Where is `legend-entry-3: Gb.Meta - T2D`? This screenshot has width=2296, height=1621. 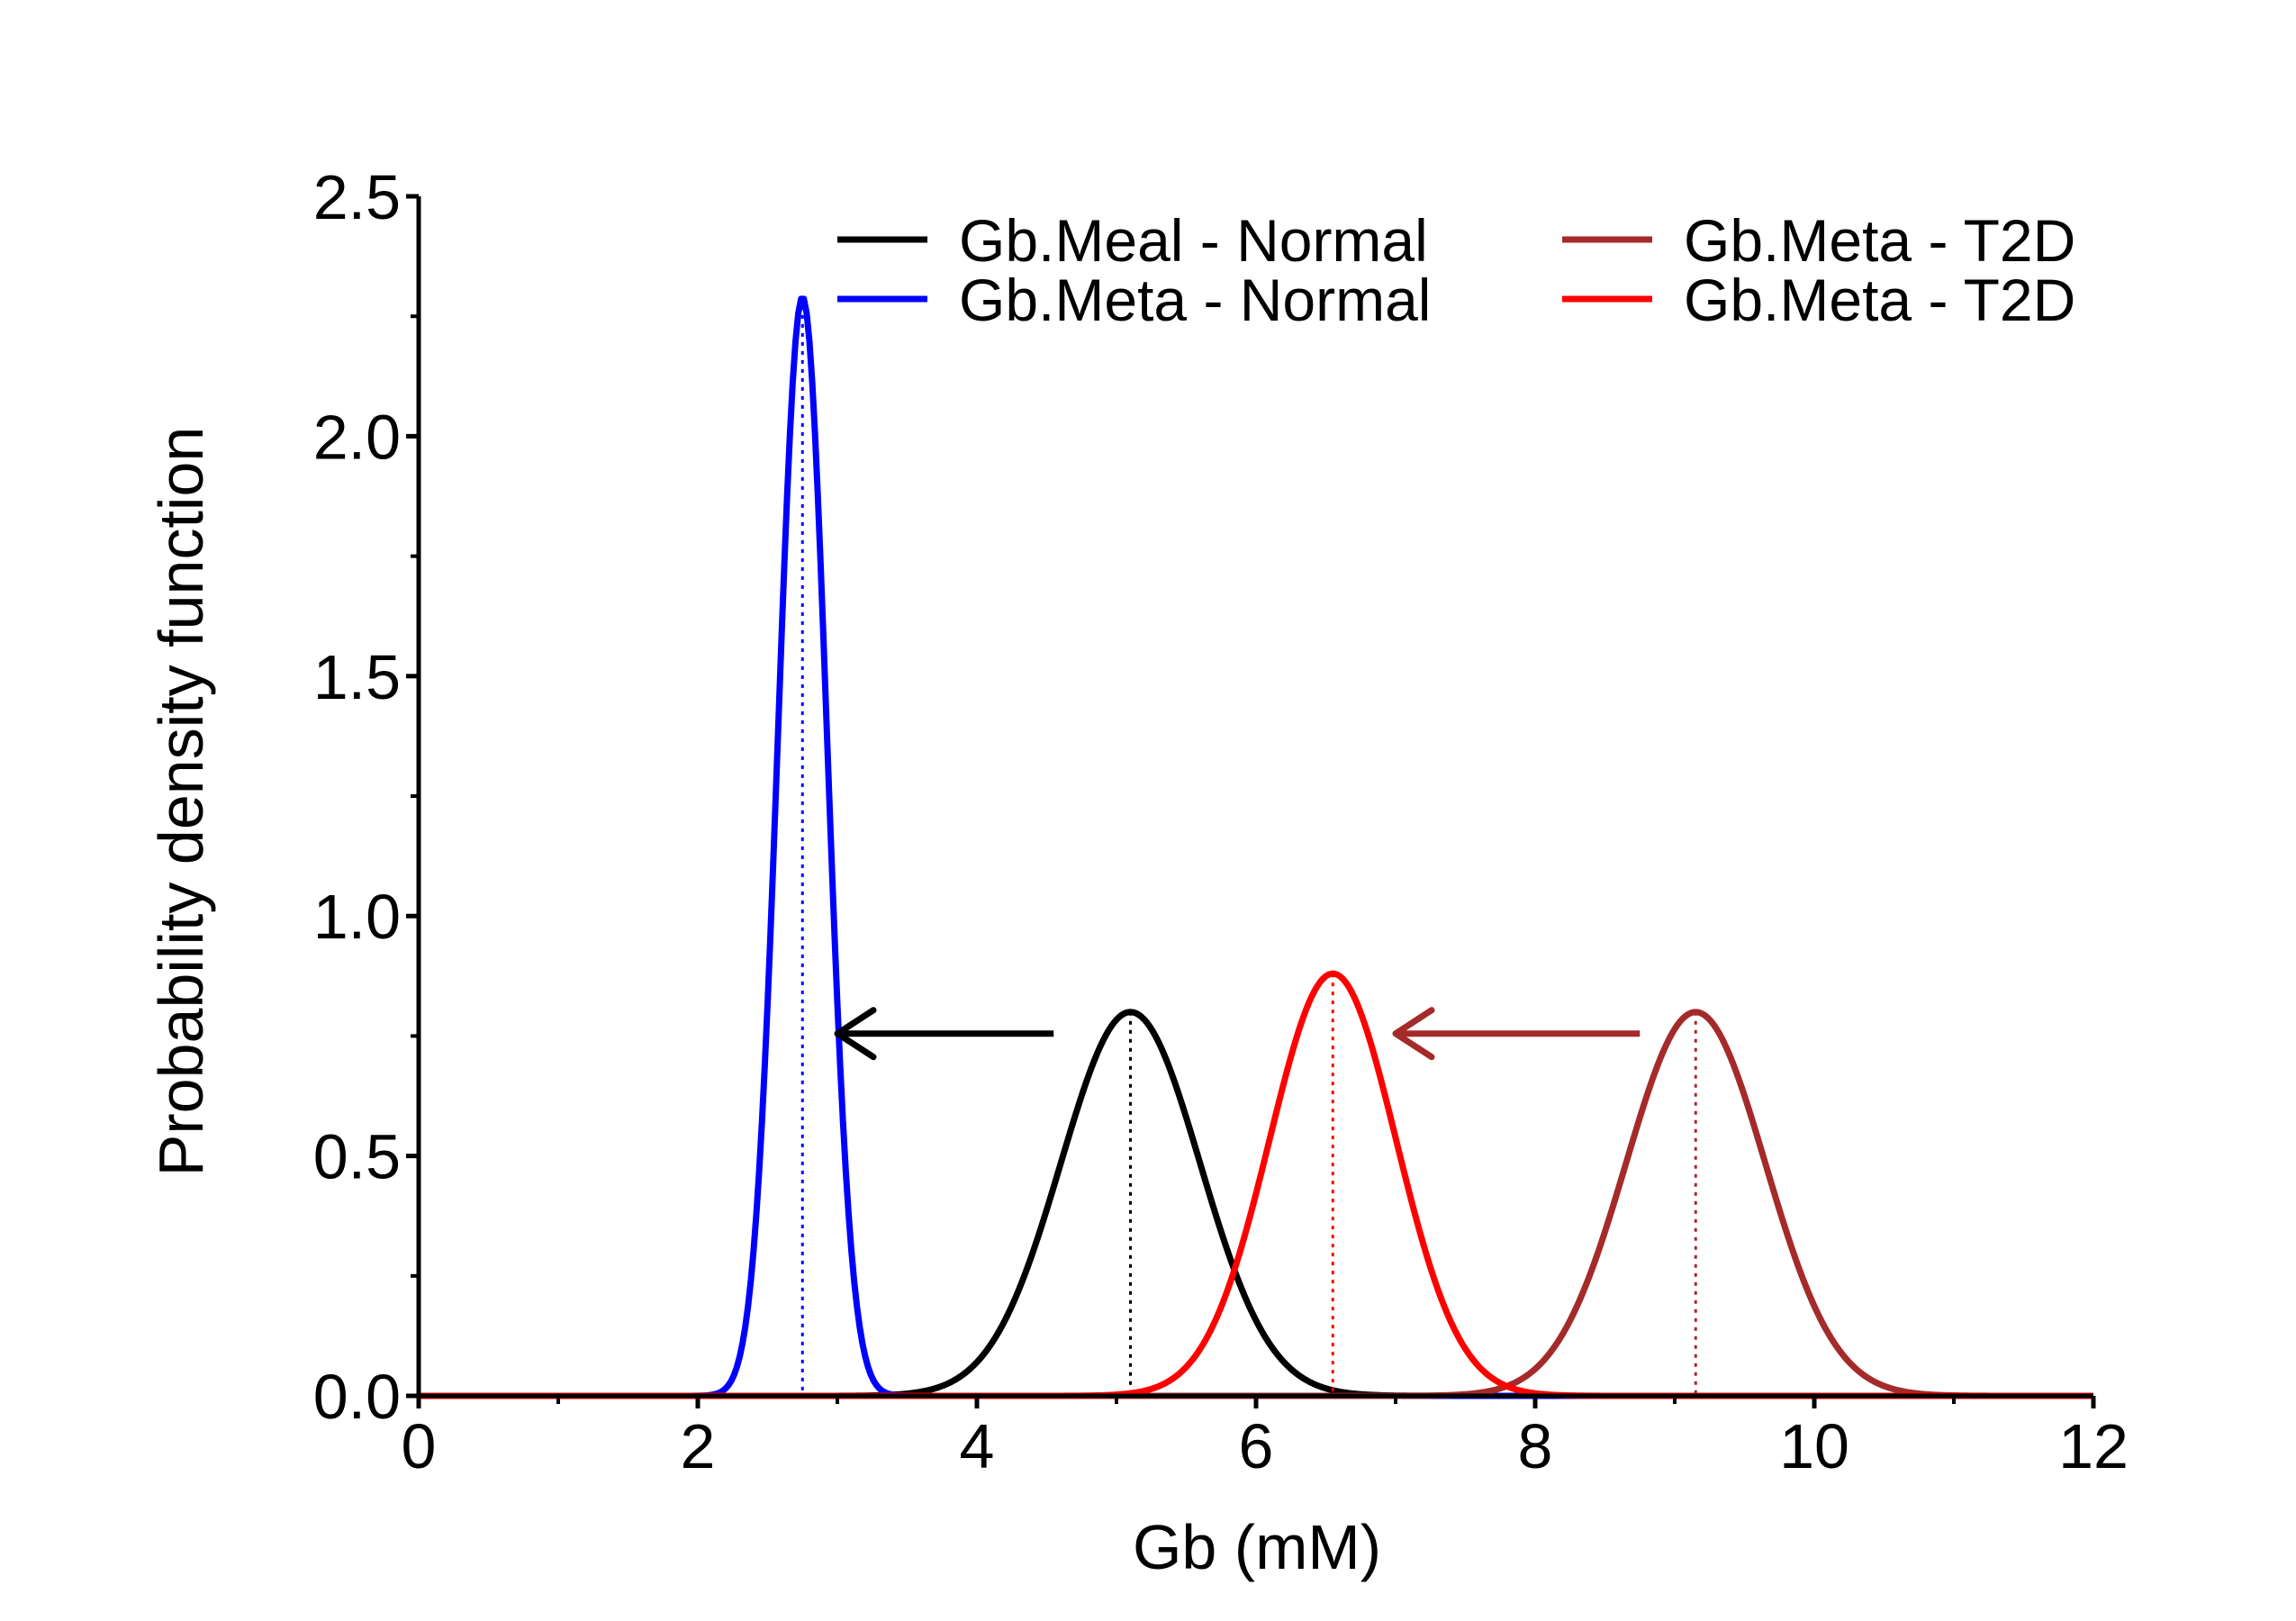 legend-entry-3: Gb.Meta - T2D is located at coordinates (1818, 240).